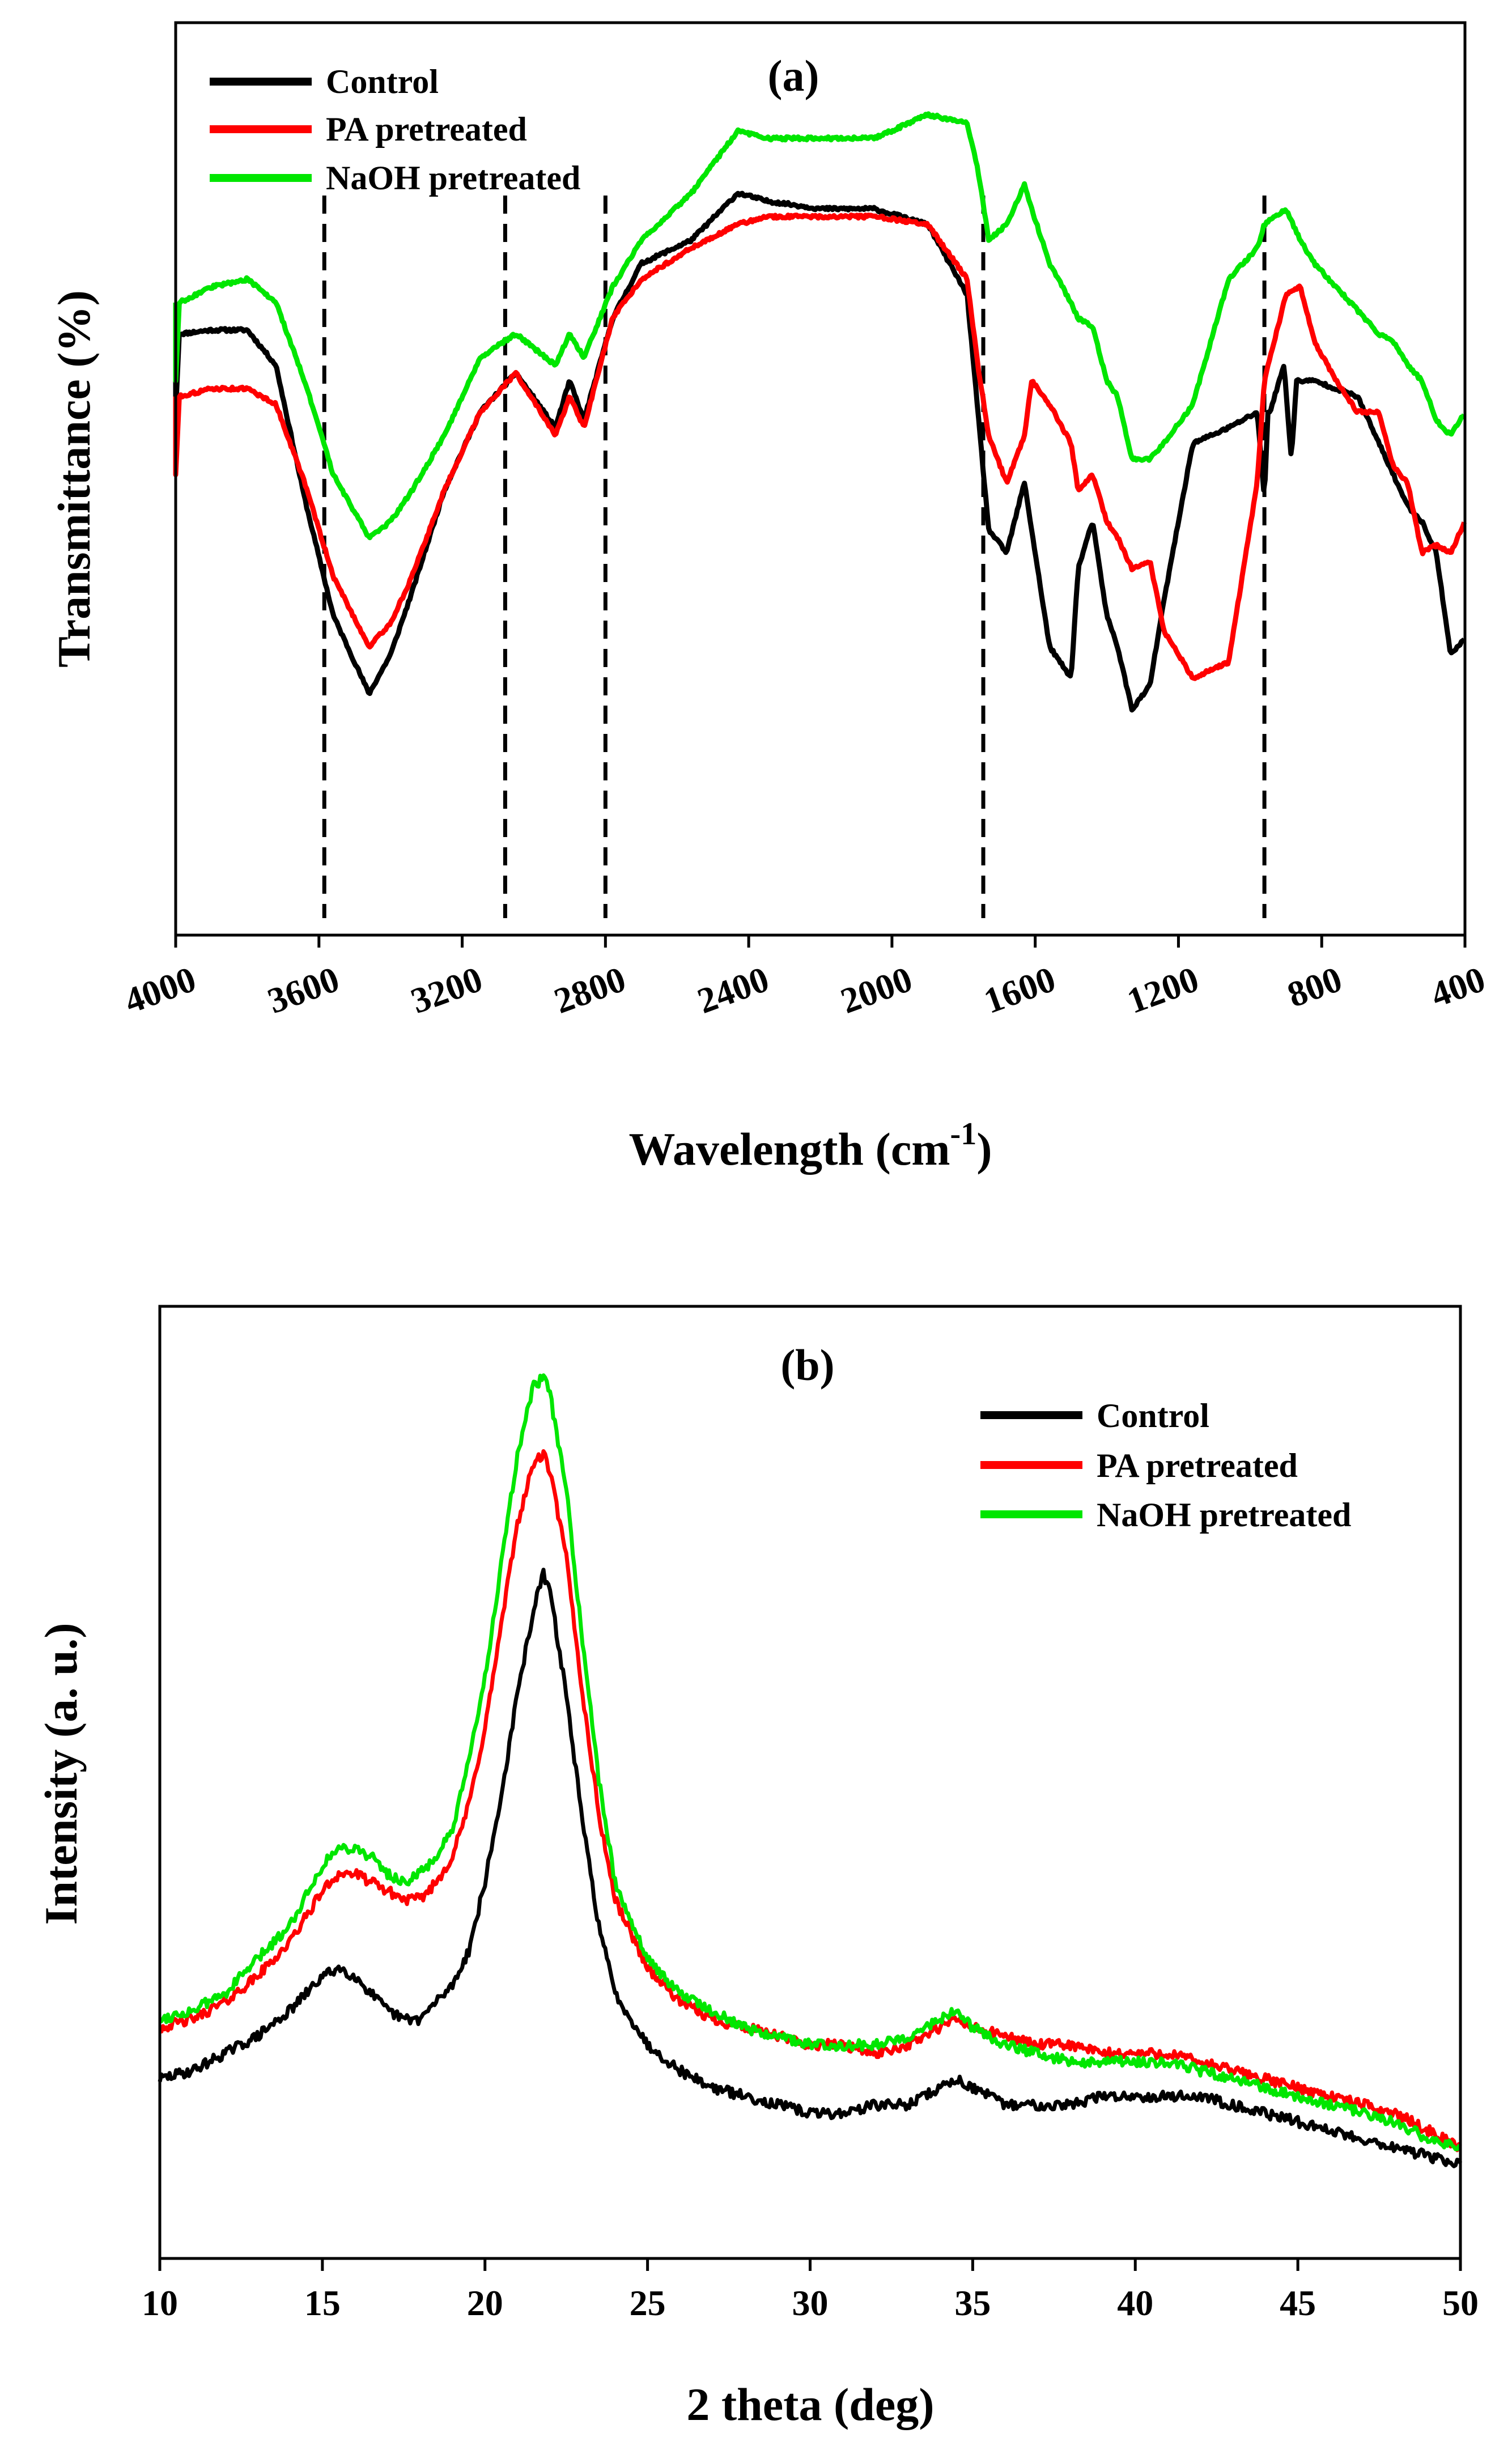  Describe the element at coordinates (160, 2303) in the screenshot. I see `panel-b-x-tick-label-10: 10` at that location.